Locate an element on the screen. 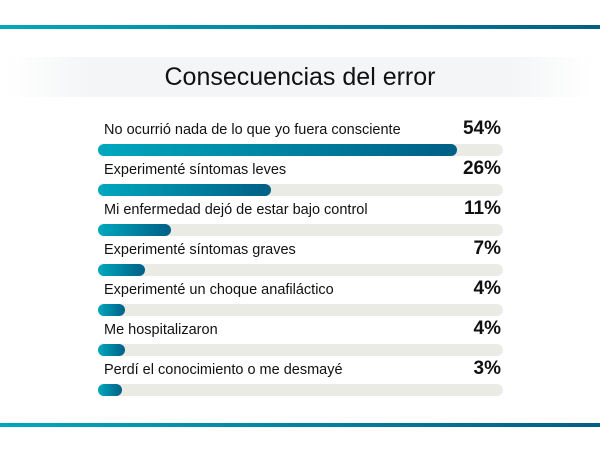  bar-label: Me hospitalizaron is located at coordinates (161, 330).